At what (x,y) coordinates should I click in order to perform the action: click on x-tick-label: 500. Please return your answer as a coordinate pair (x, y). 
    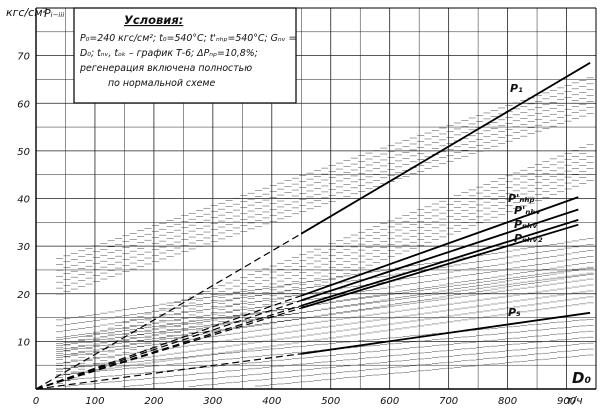
    Looking at the image, I should click on (330, 401).